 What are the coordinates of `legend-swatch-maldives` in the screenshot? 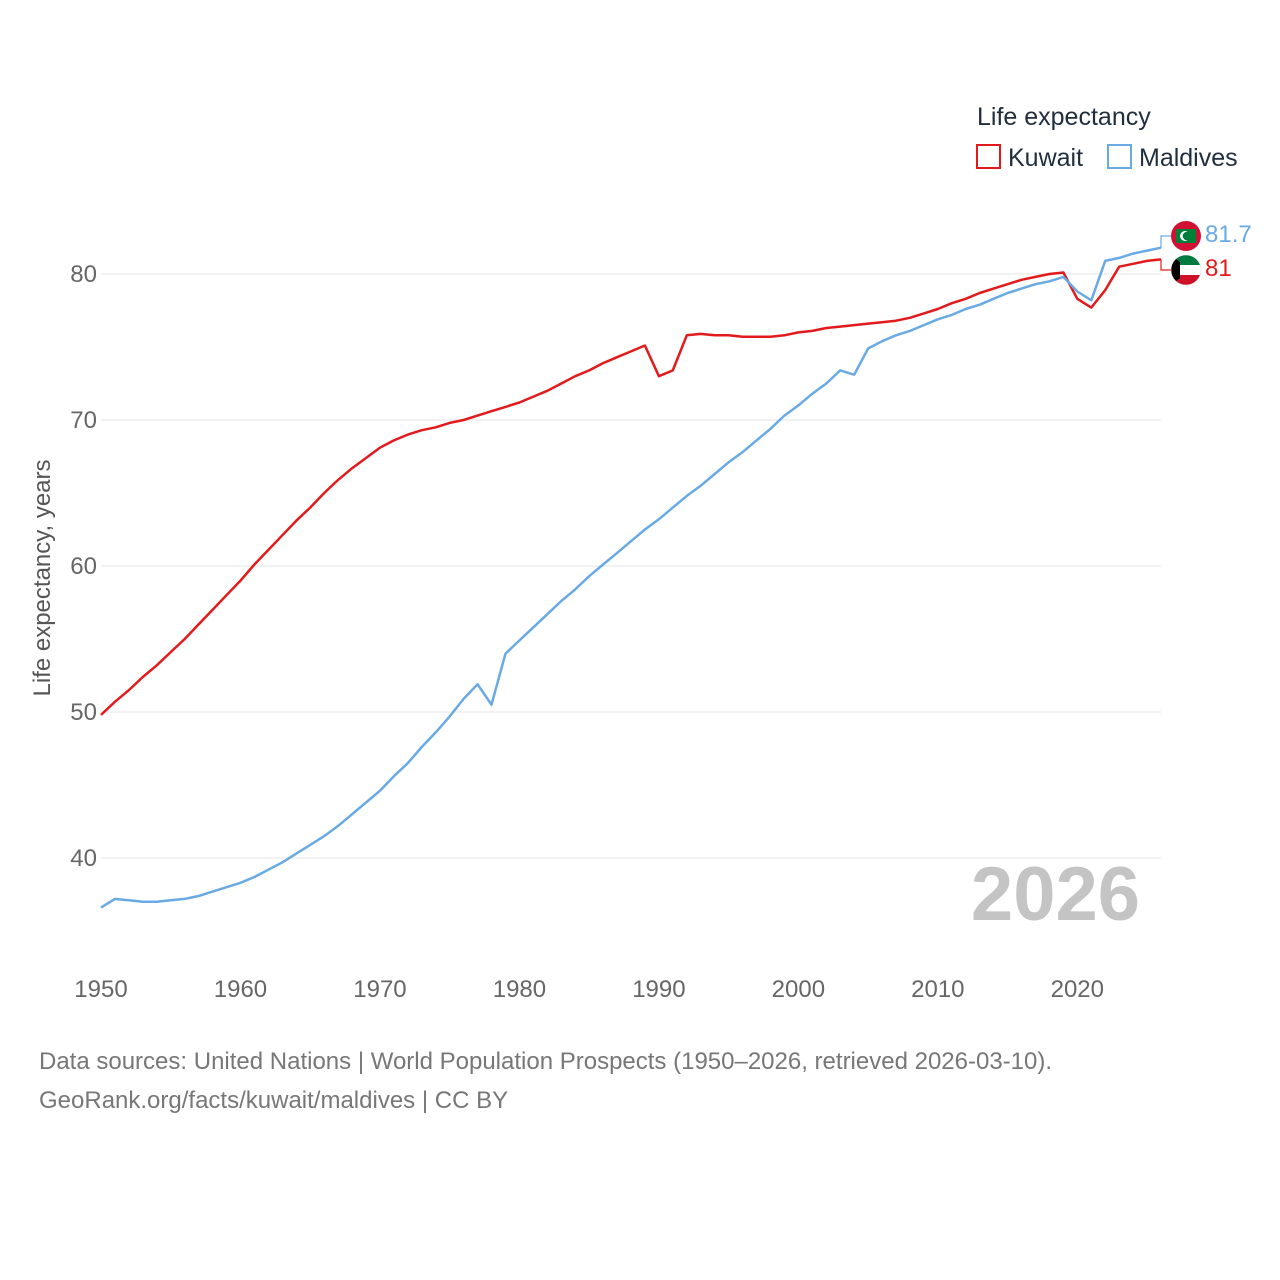 It's located at (1119, 156).